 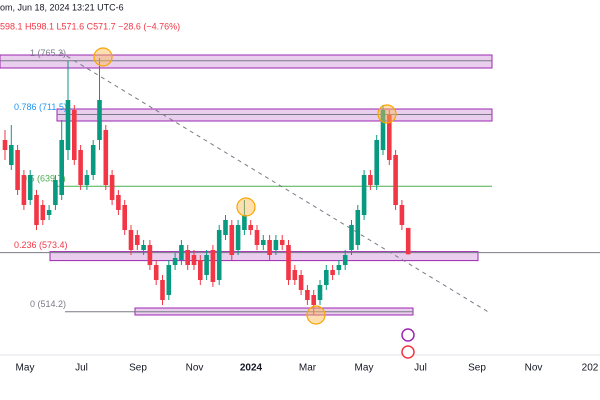 What do you see at coordinates (251, 368) in the screenshot?
I see `x-tick-label: 2024` at bounding box center [251, 368].